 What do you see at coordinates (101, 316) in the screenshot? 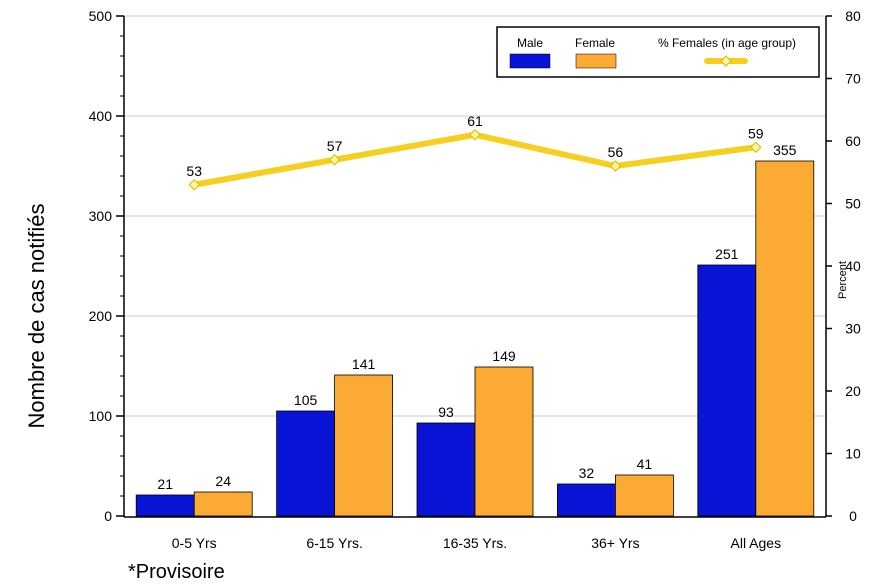
I see `y-tick-label: 200` at bounding box center [101, 316].